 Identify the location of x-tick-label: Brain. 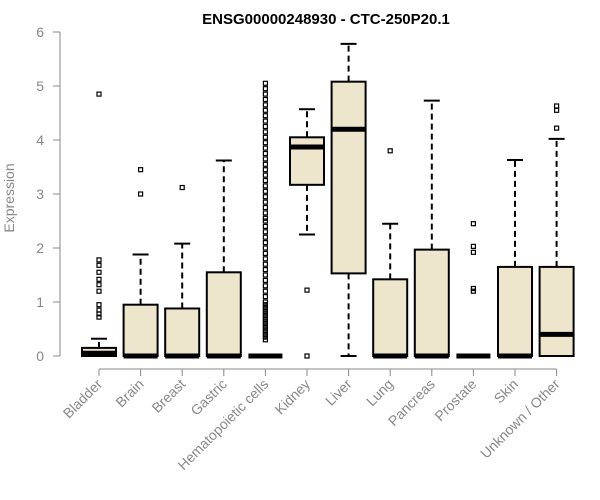
(129, 393).